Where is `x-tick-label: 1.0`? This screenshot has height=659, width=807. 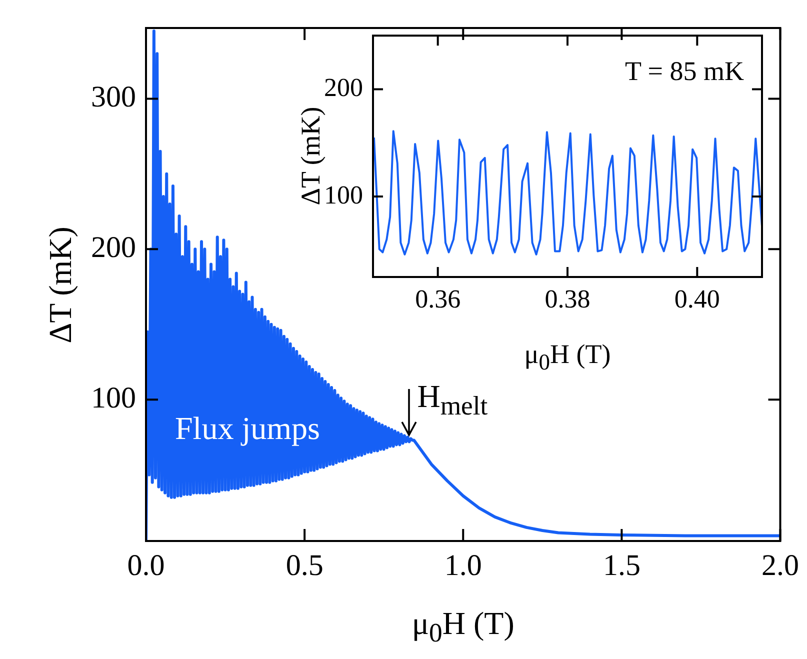 x-tick-label: 1.0 is located at coordinates (463, 565).